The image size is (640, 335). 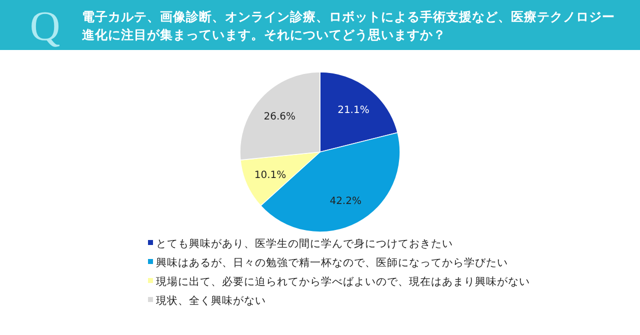 What do you see at coordinates (211, 300) in the screenshot?
I see `legend-label: 現状、全く興味がない` at bounding box center [211, 300].